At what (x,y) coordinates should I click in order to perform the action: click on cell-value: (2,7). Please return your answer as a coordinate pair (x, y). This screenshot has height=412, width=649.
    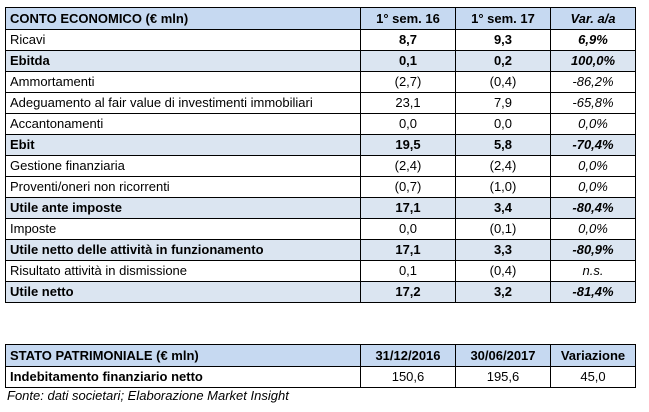
    Looking at the image, I should click on (408, 82).